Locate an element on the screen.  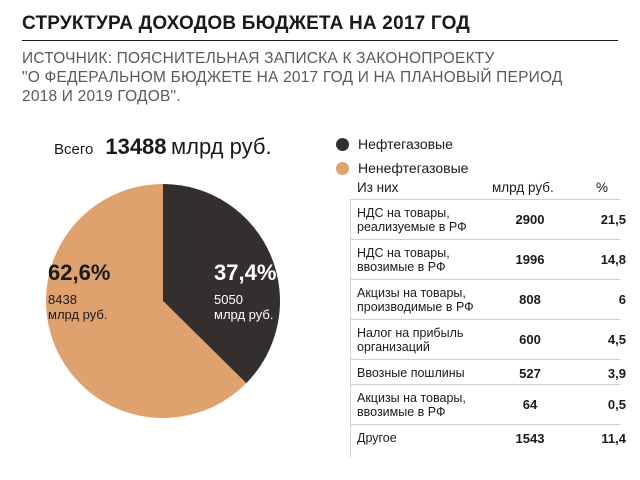
table-header-value: млрд руб. is located at coordinates (523, 187).